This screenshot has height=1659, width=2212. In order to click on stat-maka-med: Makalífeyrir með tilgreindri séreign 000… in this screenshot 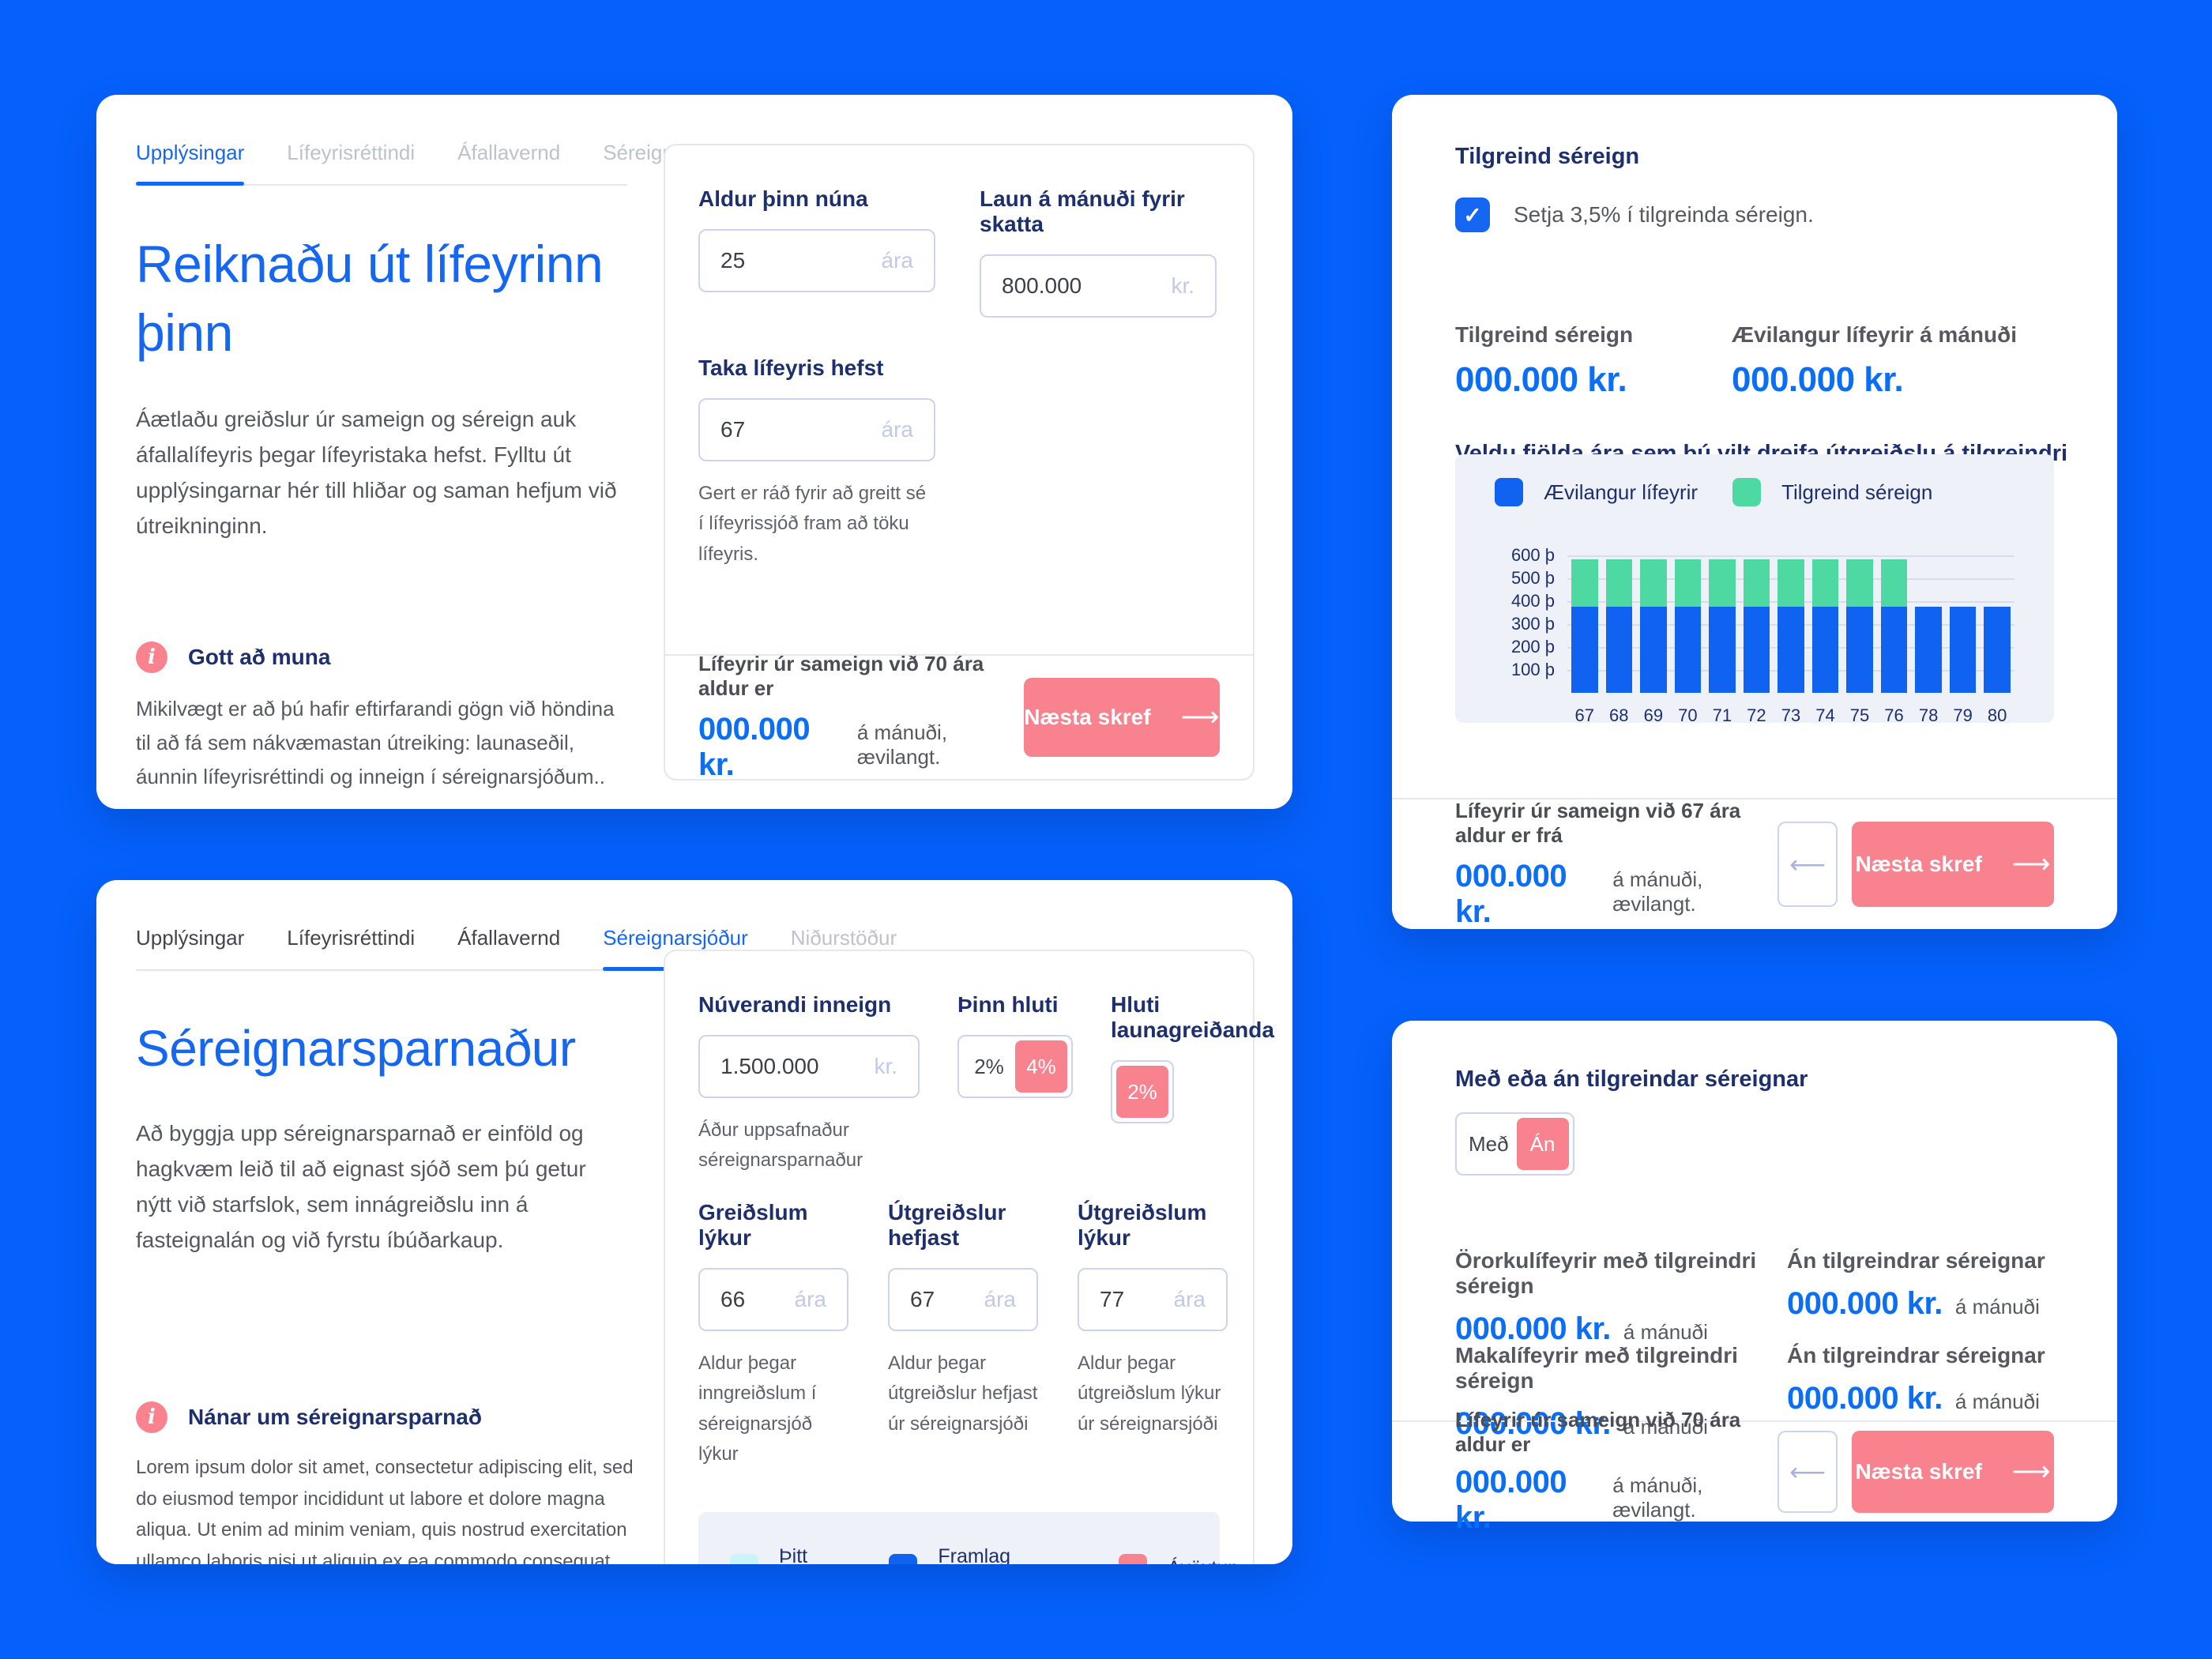, I will do `click(1621, 1393)`.